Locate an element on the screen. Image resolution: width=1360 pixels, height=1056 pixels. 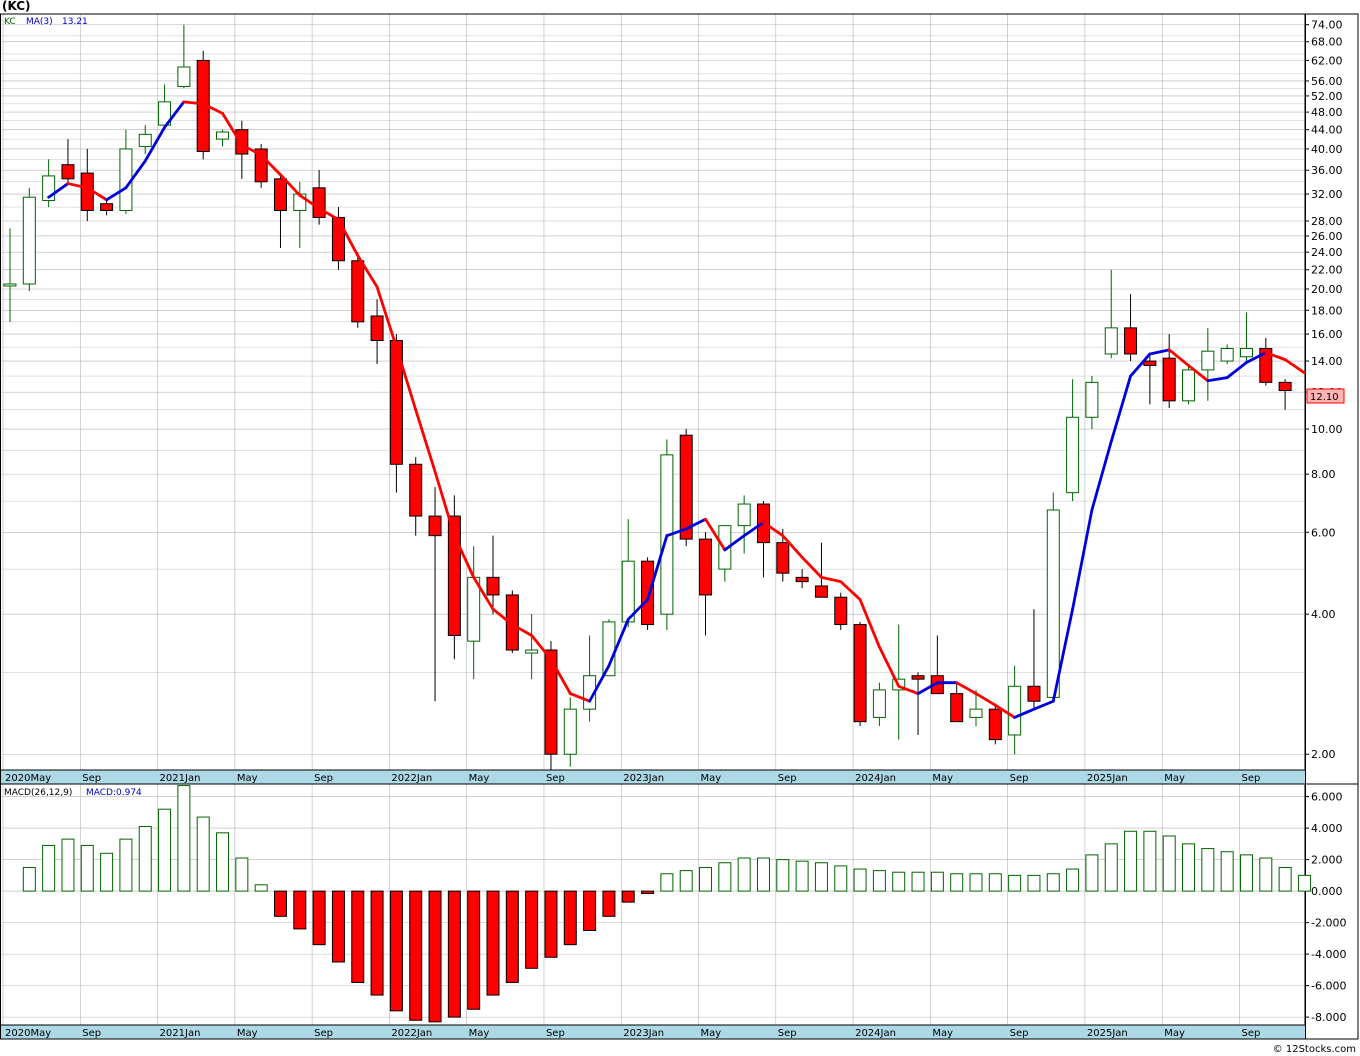
last-price-box is located at coordinates (1325, 396).